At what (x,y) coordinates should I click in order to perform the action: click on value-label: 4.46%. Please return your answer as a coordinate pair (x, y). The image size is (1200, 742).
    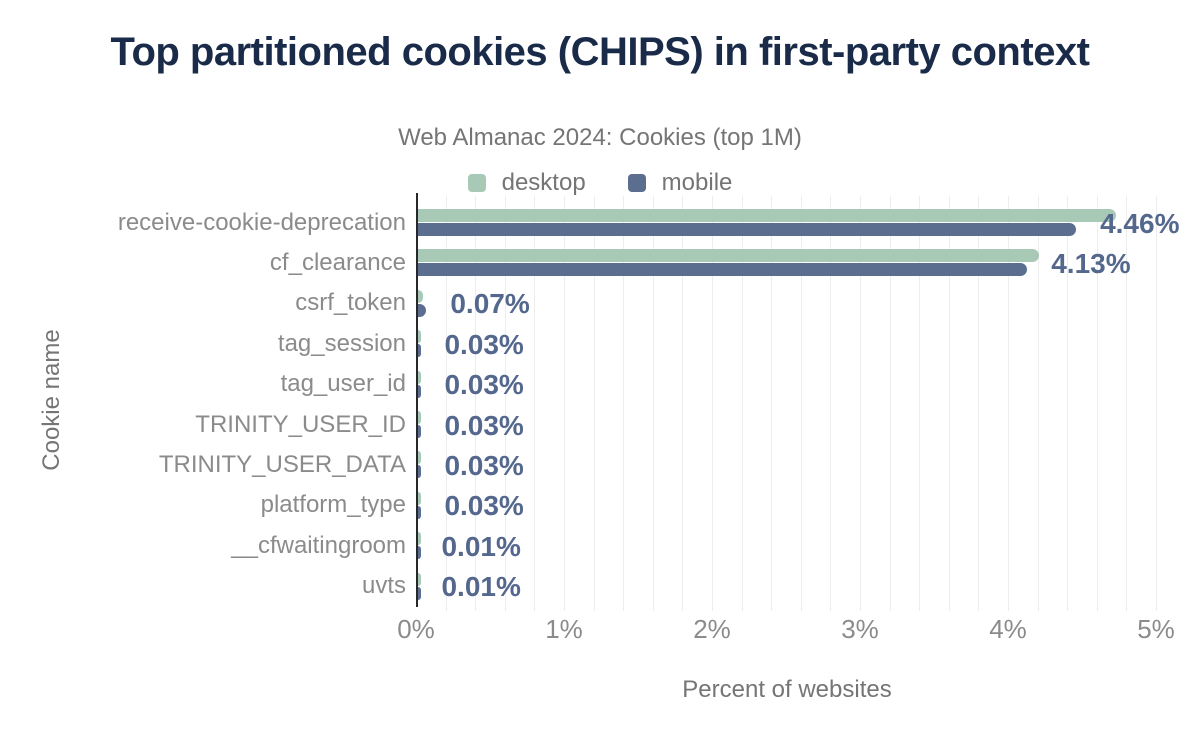
    Looking at the image, I should click on (1140, 223).